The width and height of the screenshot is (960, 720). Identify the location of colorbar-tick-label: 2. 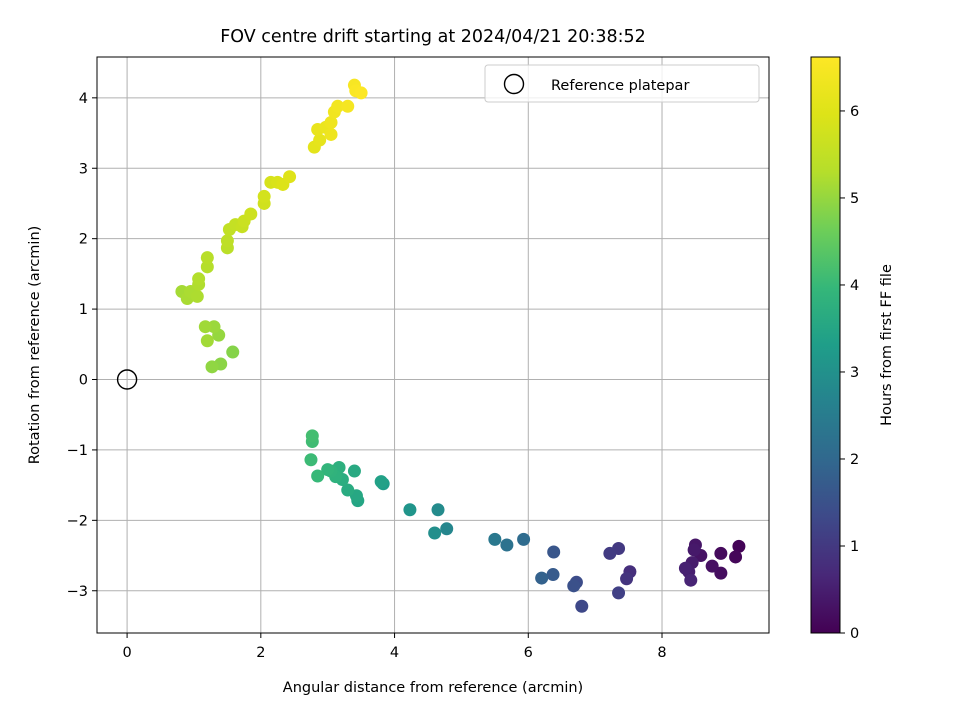
(854, 460).